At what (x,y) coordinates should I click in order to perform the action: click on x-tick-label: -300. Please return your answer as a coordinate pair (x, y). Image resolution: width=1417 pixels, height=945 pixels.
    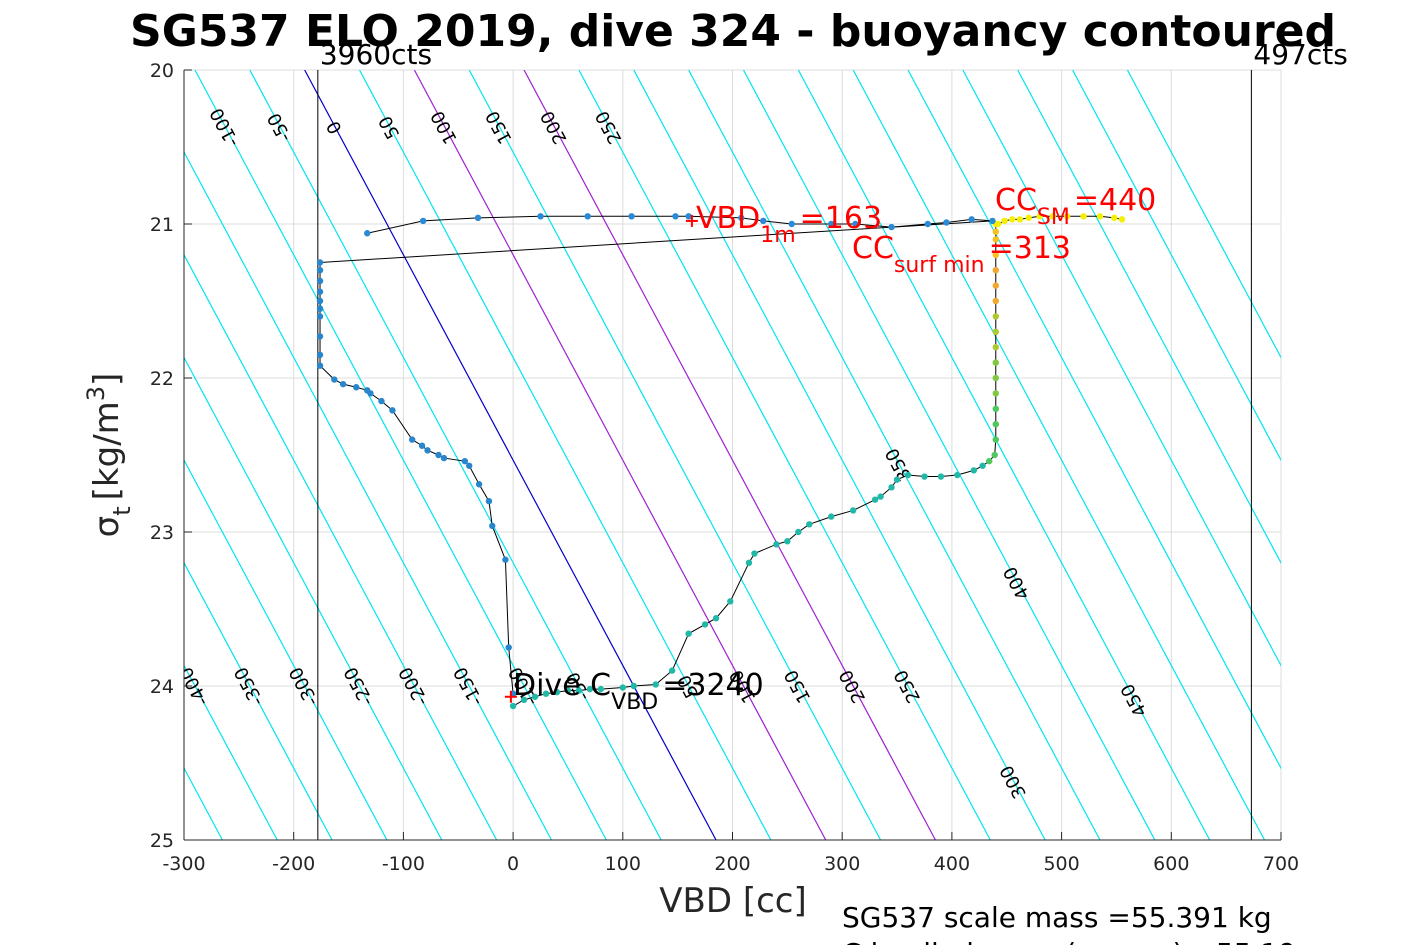
    Looking at the image, I should click on (183, 864).